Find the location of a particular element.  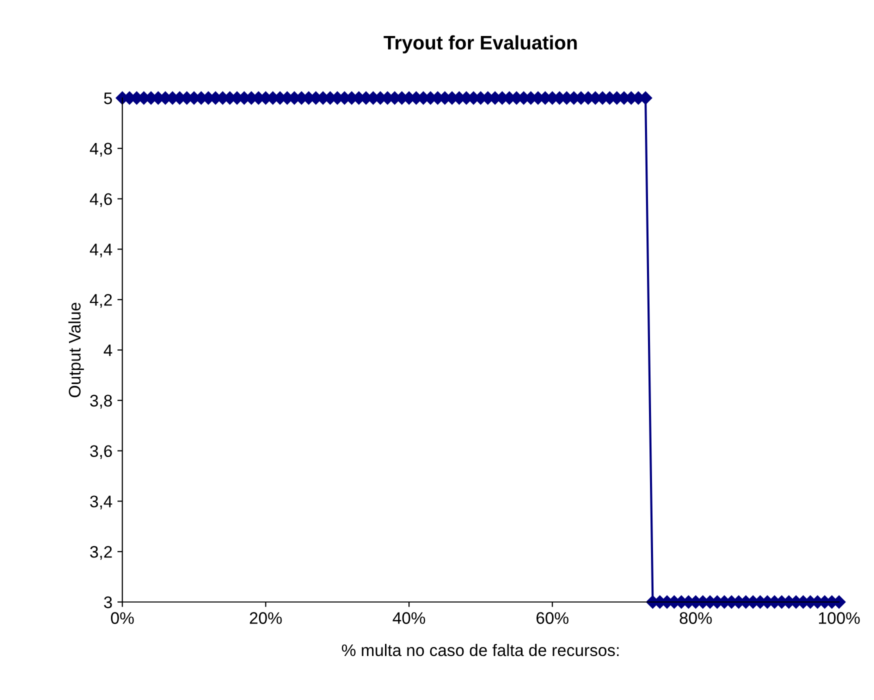

y-tick-label: 4,6 is located at coordinates (101, 200).